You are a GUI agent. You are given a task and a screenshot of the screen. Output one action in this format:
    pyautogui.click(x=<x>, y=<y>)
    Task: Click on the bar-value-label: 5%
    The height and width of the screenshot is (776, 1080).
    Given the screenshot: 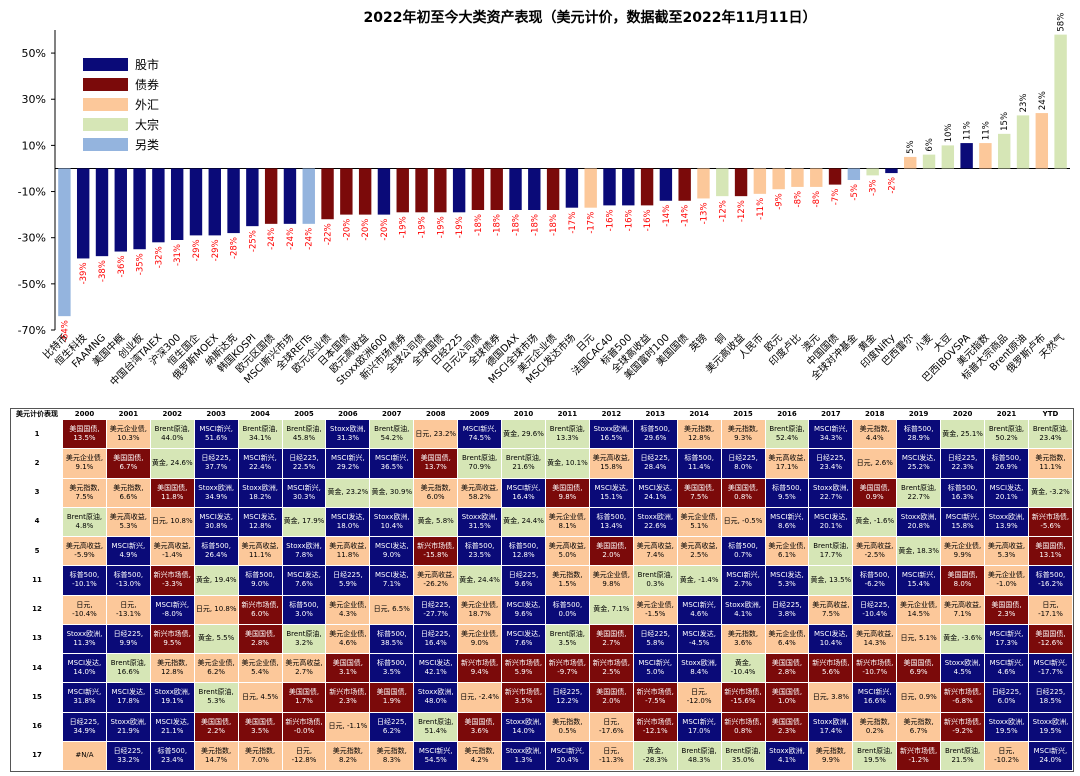 What is the action you would take?
    pyautogui.click(x=911, y=147)
    